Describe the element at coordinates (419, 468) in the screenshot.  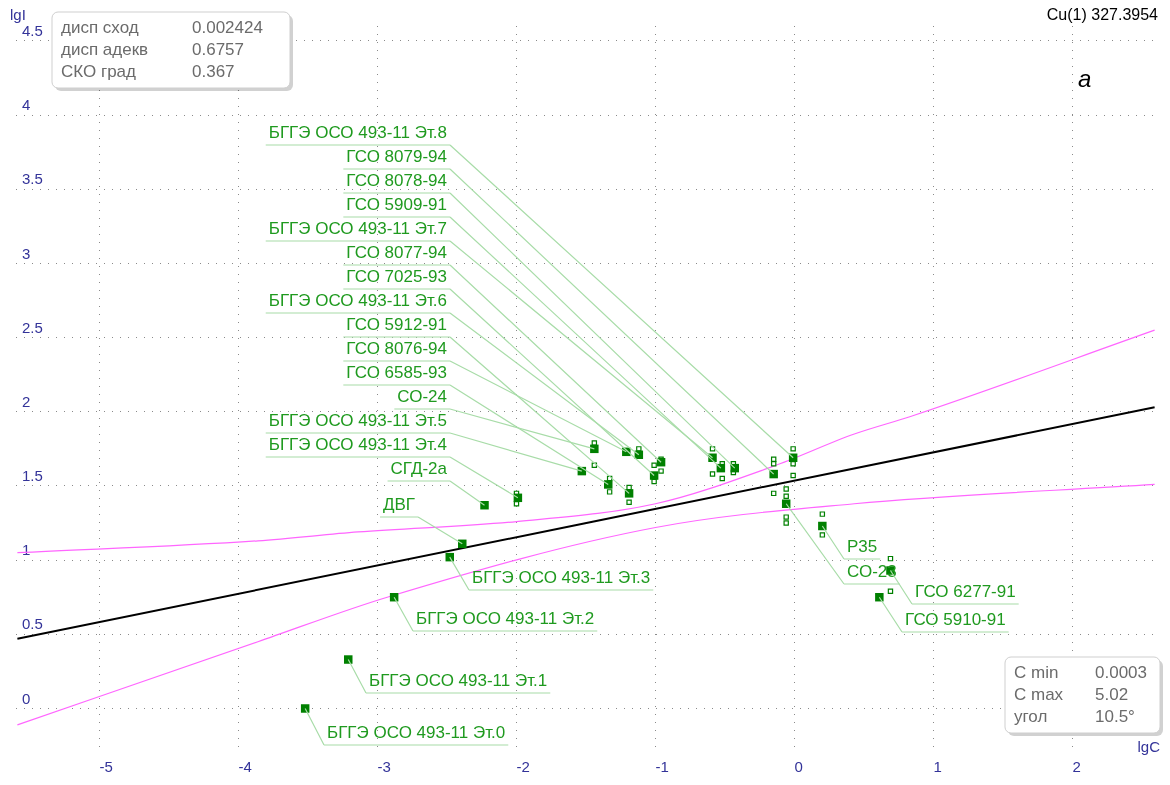
I see `annotation: СГД-2а` at that location.